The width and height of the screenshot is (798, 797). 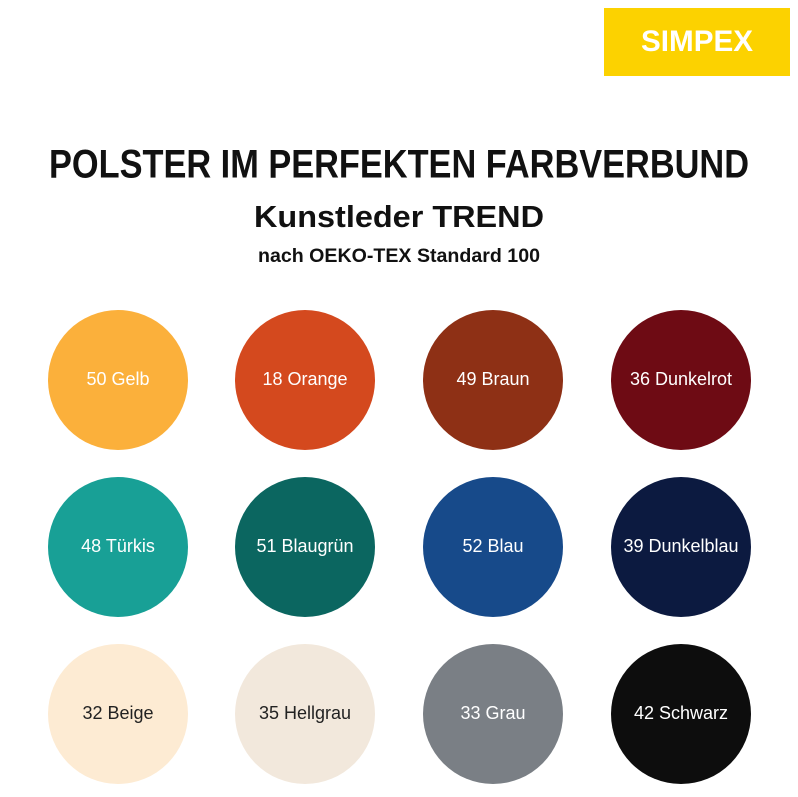 I want to click on title: POLSTER IM PERFEKTEN FARBVERBUND, so click(x=399, y=165).